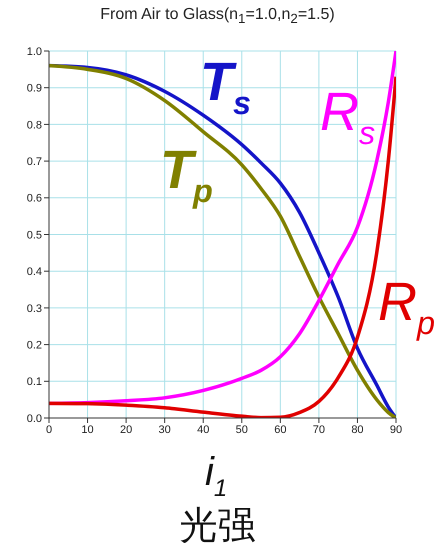 This screenshot has height=552, width=435. Describe the element at coordinates (34, 418) in the screenshot. I see `y-tick-label: 0.0` at that location.